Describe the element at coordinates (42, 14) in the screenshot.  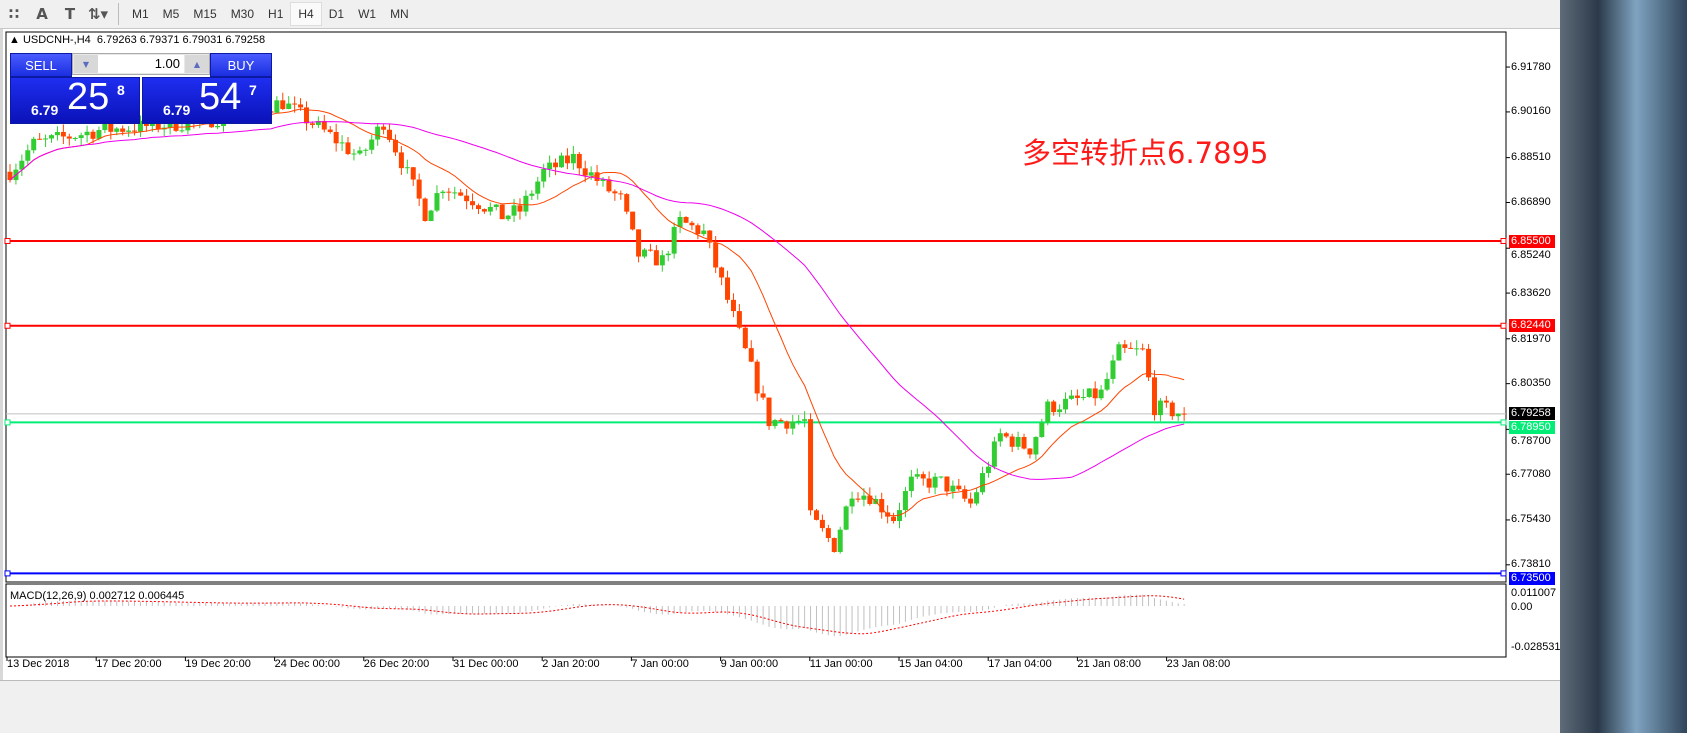
I see `text-icon: A` at that location.